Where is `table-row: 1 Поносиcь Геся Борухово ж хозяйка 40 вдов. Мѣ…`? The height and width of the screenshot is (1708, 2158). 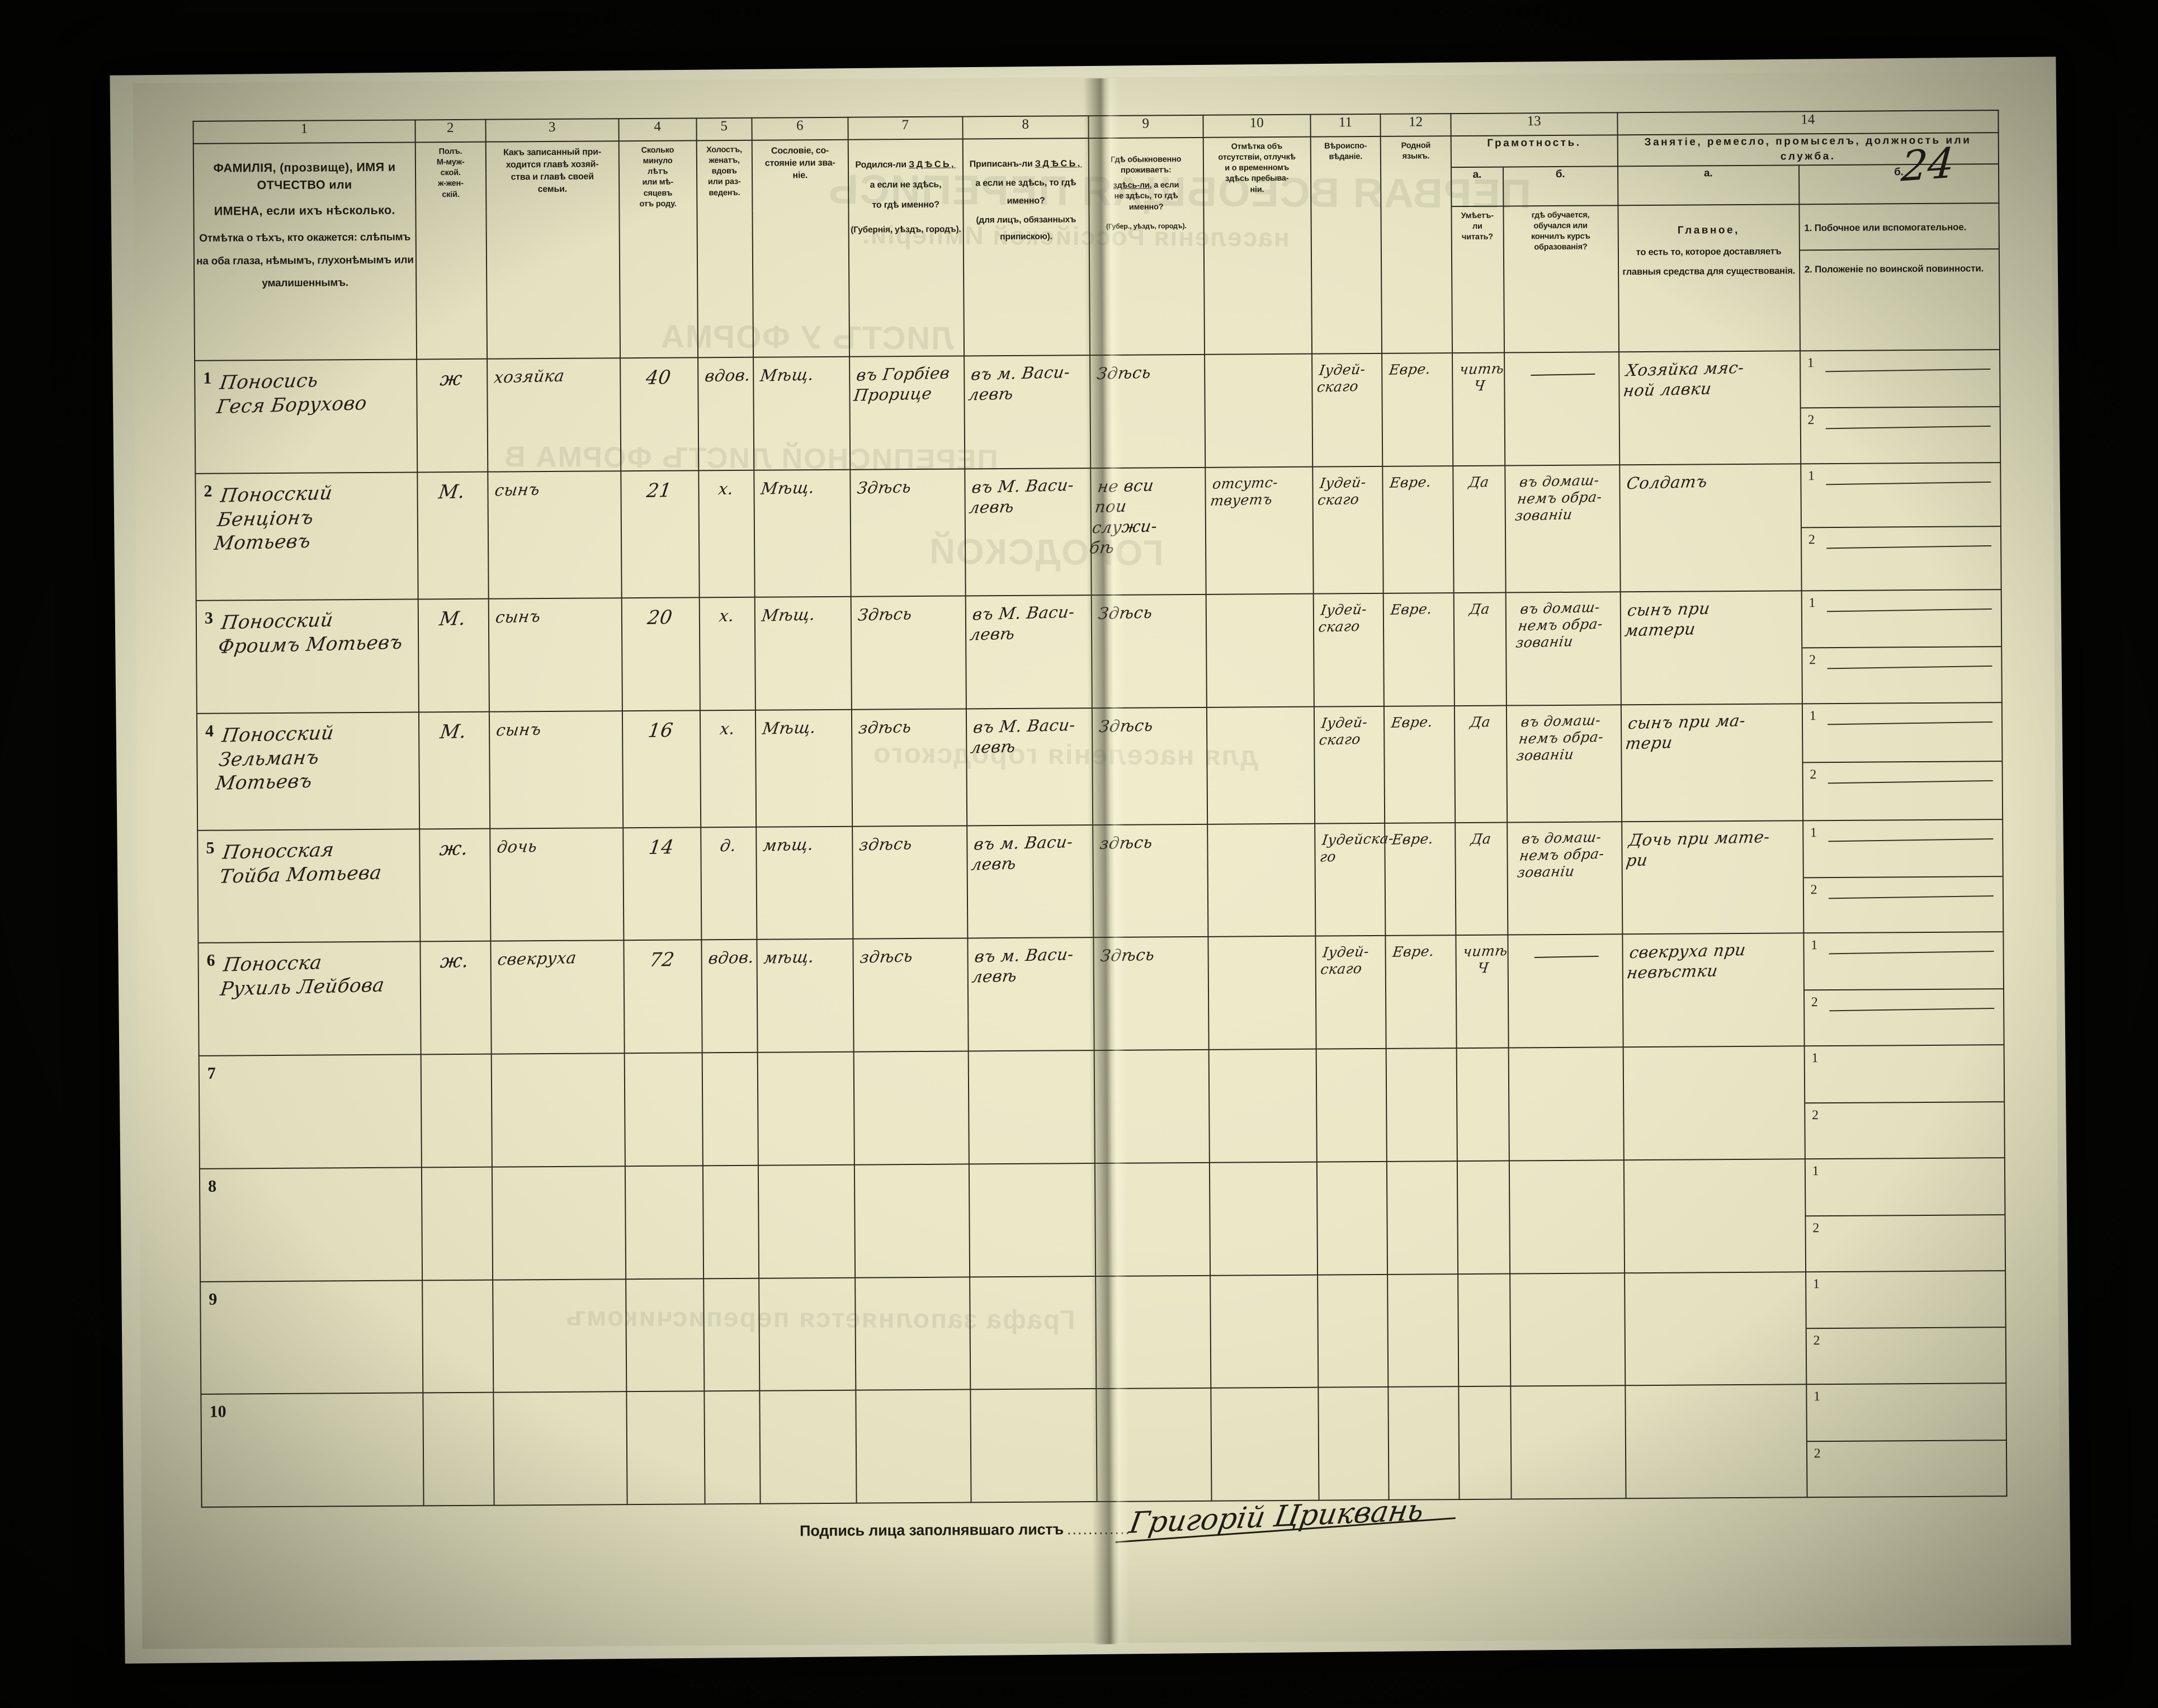
table-row: 1 Поносиcь Геся Борухово ж хозяйка 40 вдов. Мѣ… is located at coordinates (1098, 412).